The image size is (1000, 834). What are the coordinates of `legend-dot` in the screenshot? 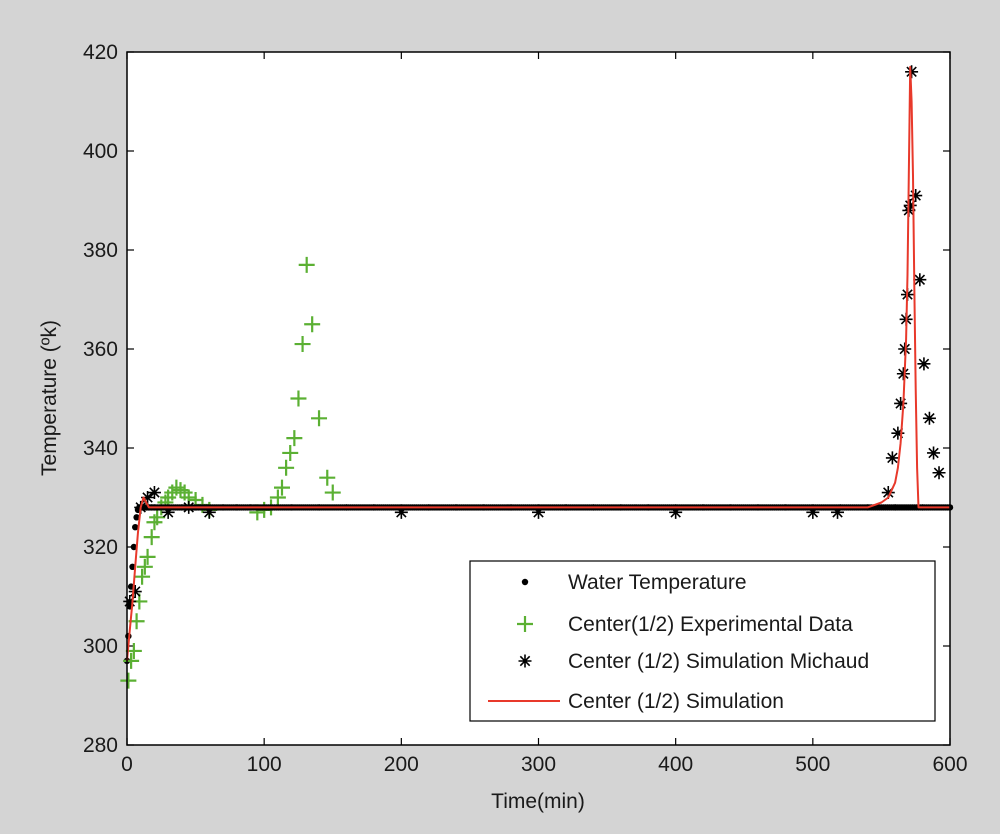 It's located at (525, 582).